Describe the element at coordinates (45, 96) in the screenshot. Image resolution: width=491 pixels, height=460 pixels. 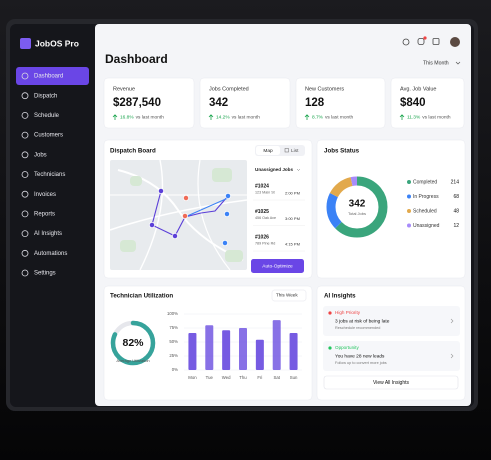
I see `nav-item: Dispatch` at that location.